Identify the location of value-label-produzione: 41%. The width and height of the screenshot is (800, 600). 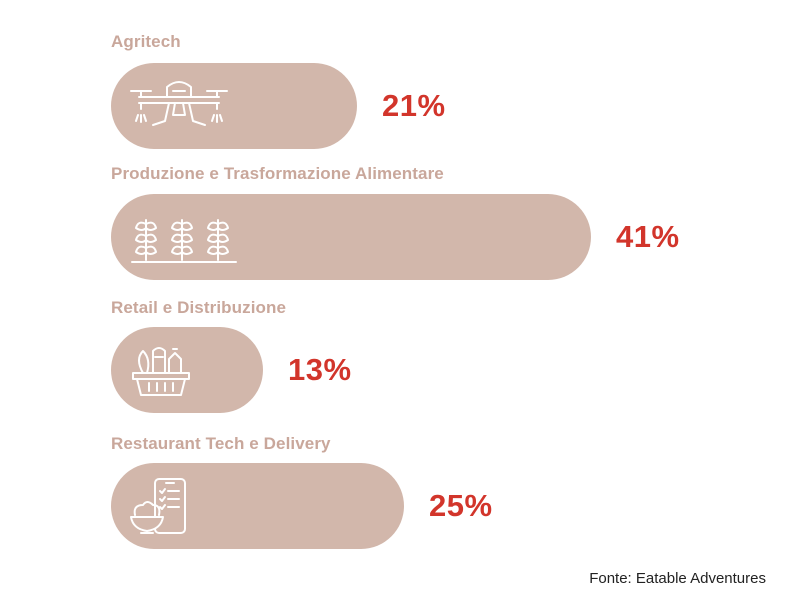
(648, 236).